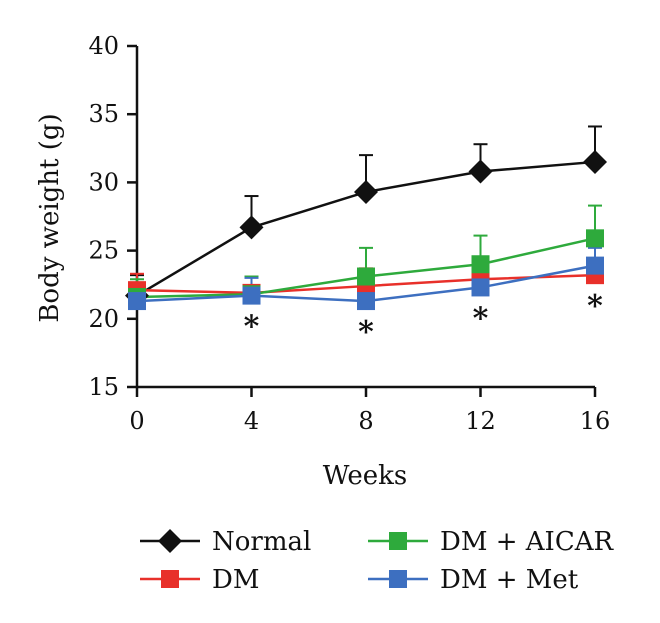 The height and width of the screenshot is (623, 660). What do you see at coordinates (365, 421) in the screenshot?
I see `x-tick-label: 8` at bounding box center [365, 421].